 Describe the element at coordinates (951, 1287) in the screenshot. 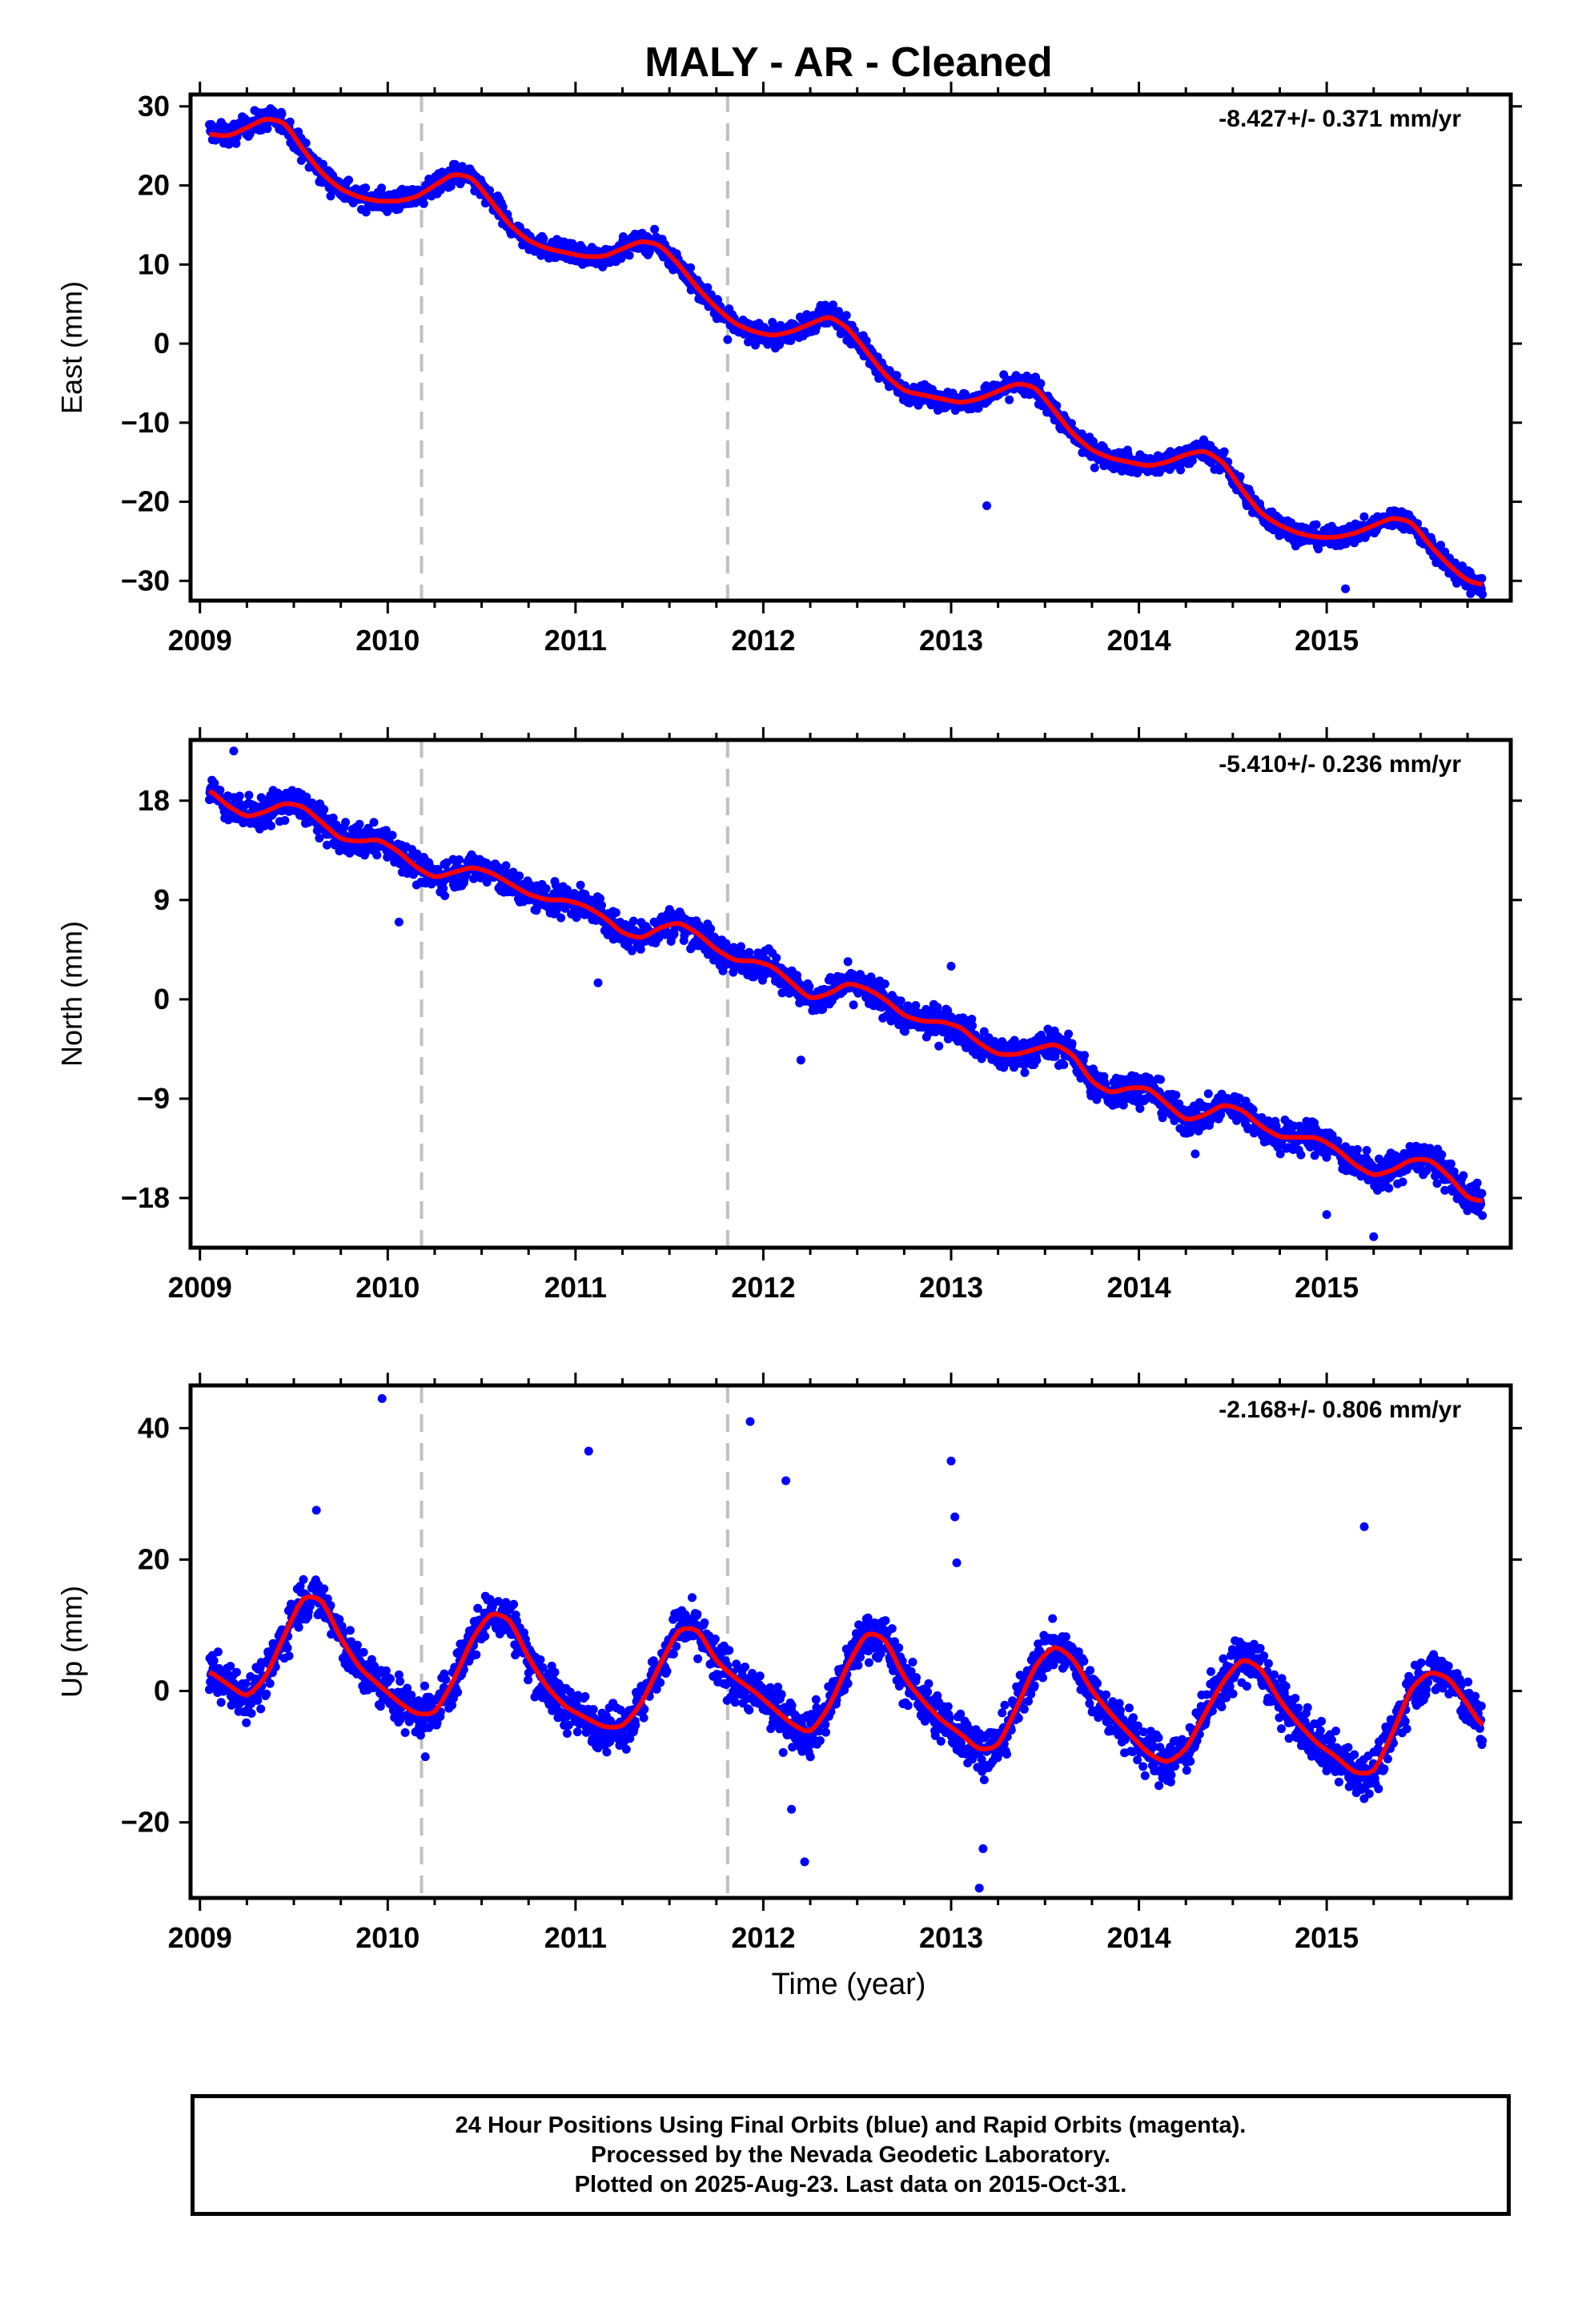

I see `x-tick-label: 2013` at that location.